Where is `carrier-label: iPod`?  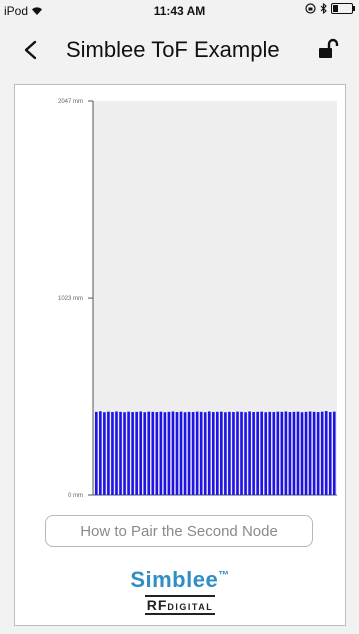
carrier-label: iPod is located at coordinates (23, 11).